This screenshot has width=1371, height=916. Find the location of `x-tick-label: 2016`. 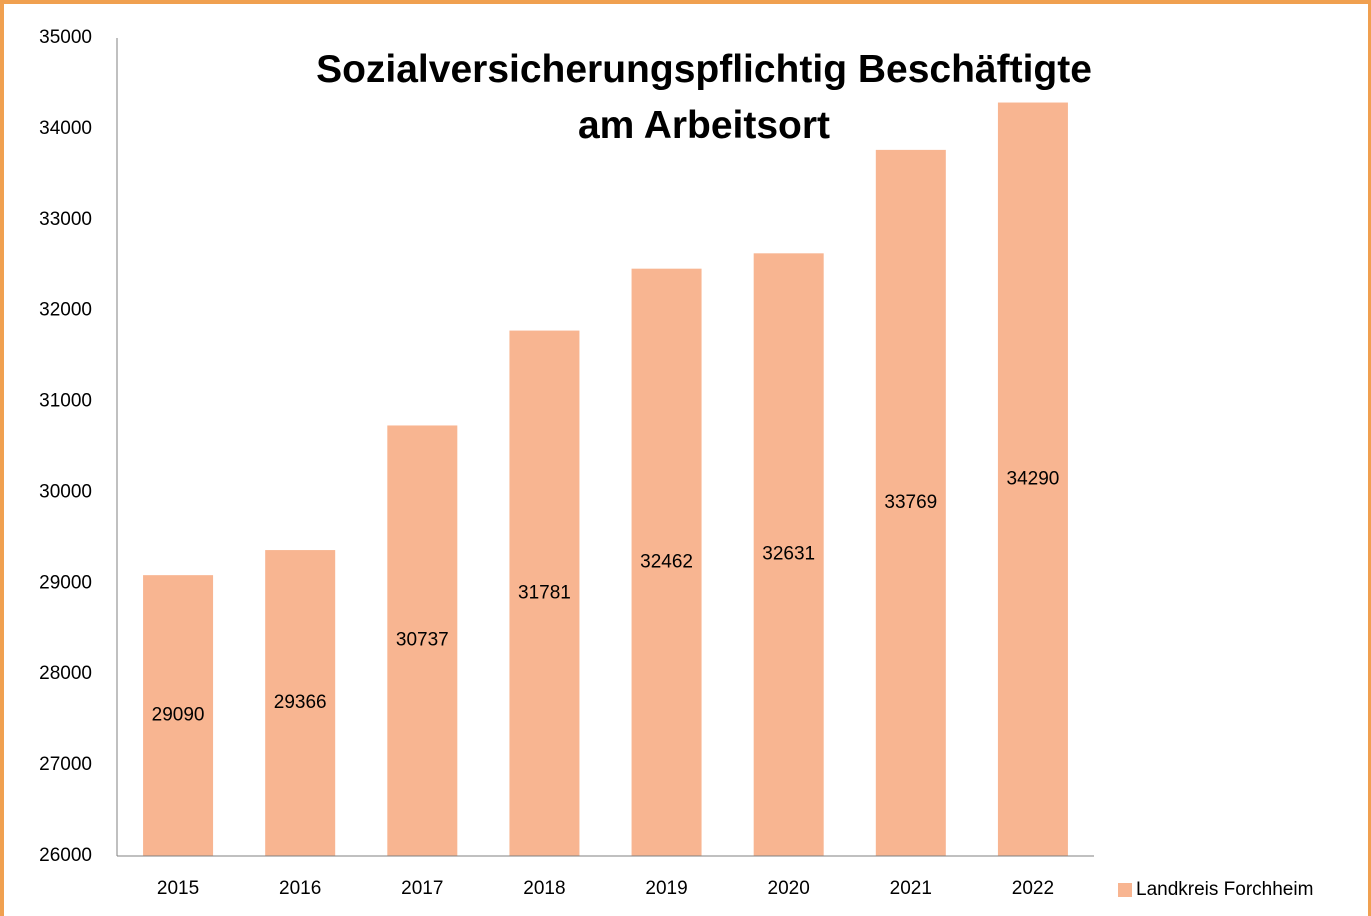

x-tick-label: 2016 is located at coordinates (300, 888).